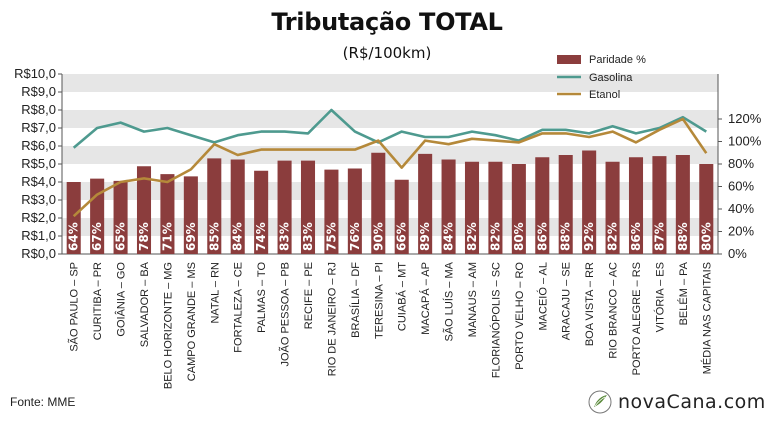  What do you see at coordinates (191, 236) in the screenshot?
I see `bar-value-label: 69%` at bounding box center [191, 236].